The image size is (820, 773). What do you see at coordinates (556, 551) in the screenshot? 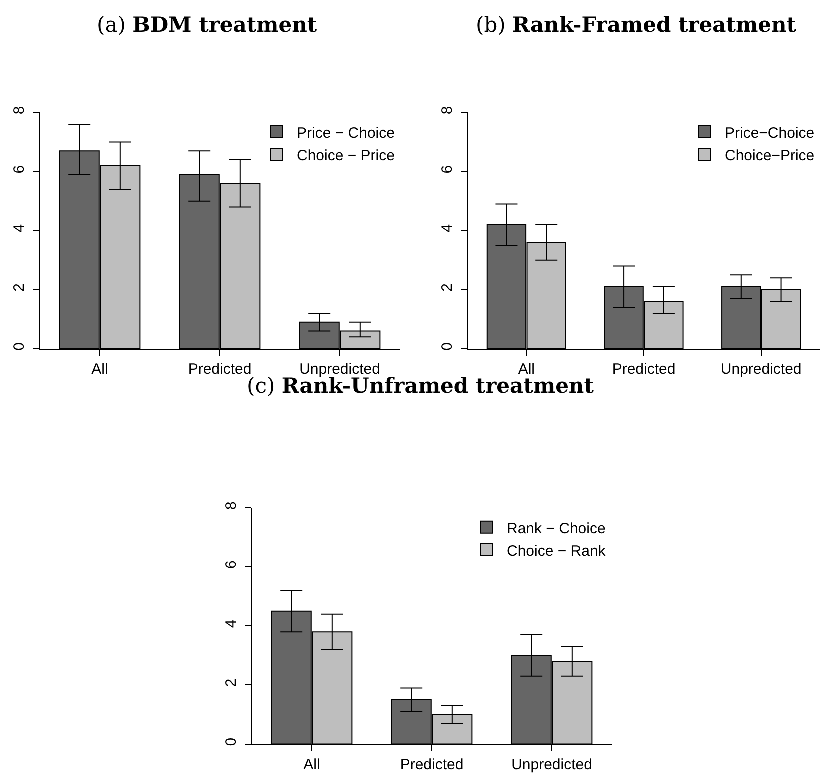
I see `legend-label: Choice − Rank` at bounding box center [556, 551].